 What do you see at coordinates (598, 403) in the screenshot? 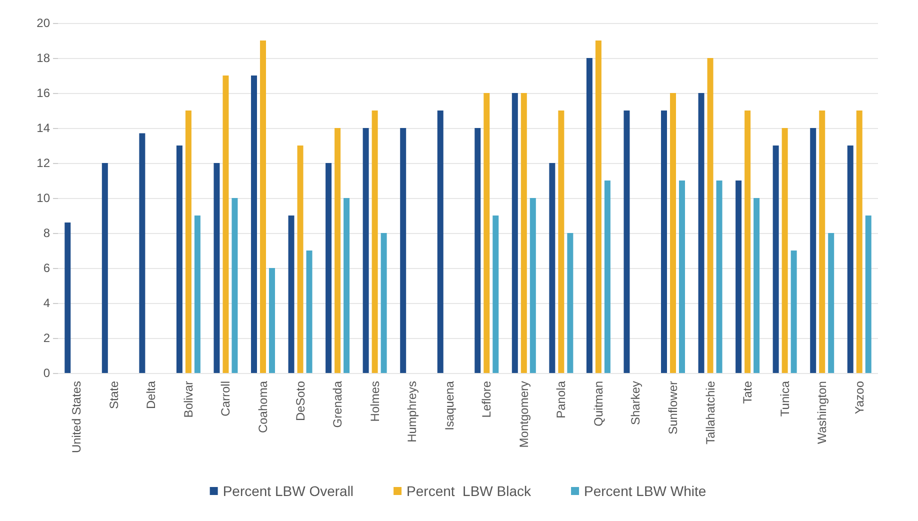
I see `x-tick-label: Quitman` at bounding box center [598, 403].